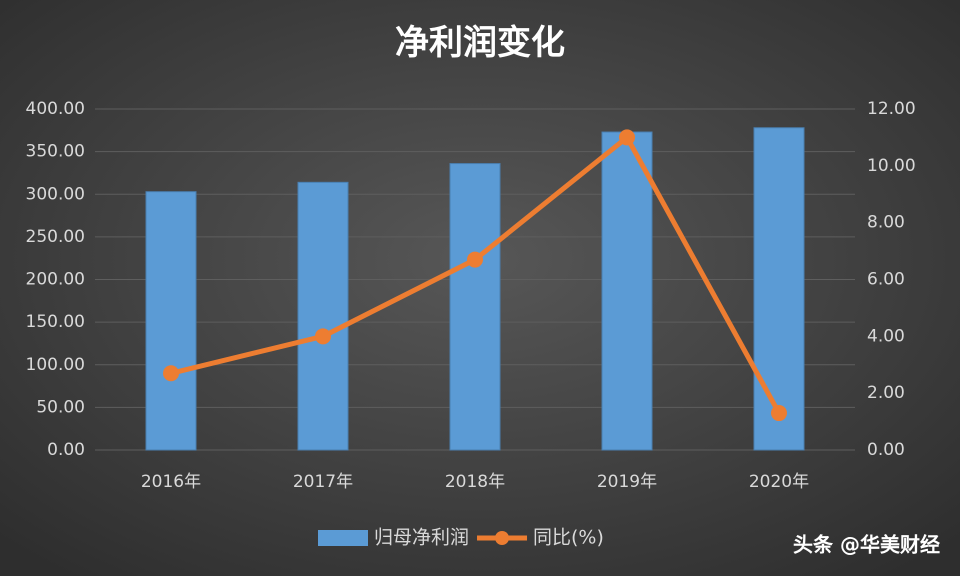 This screenshot has height=576, width=960. Describe the element at coordinates (55, 280) in the screenshot. I see `y-tick-label: 200.00` at that location.